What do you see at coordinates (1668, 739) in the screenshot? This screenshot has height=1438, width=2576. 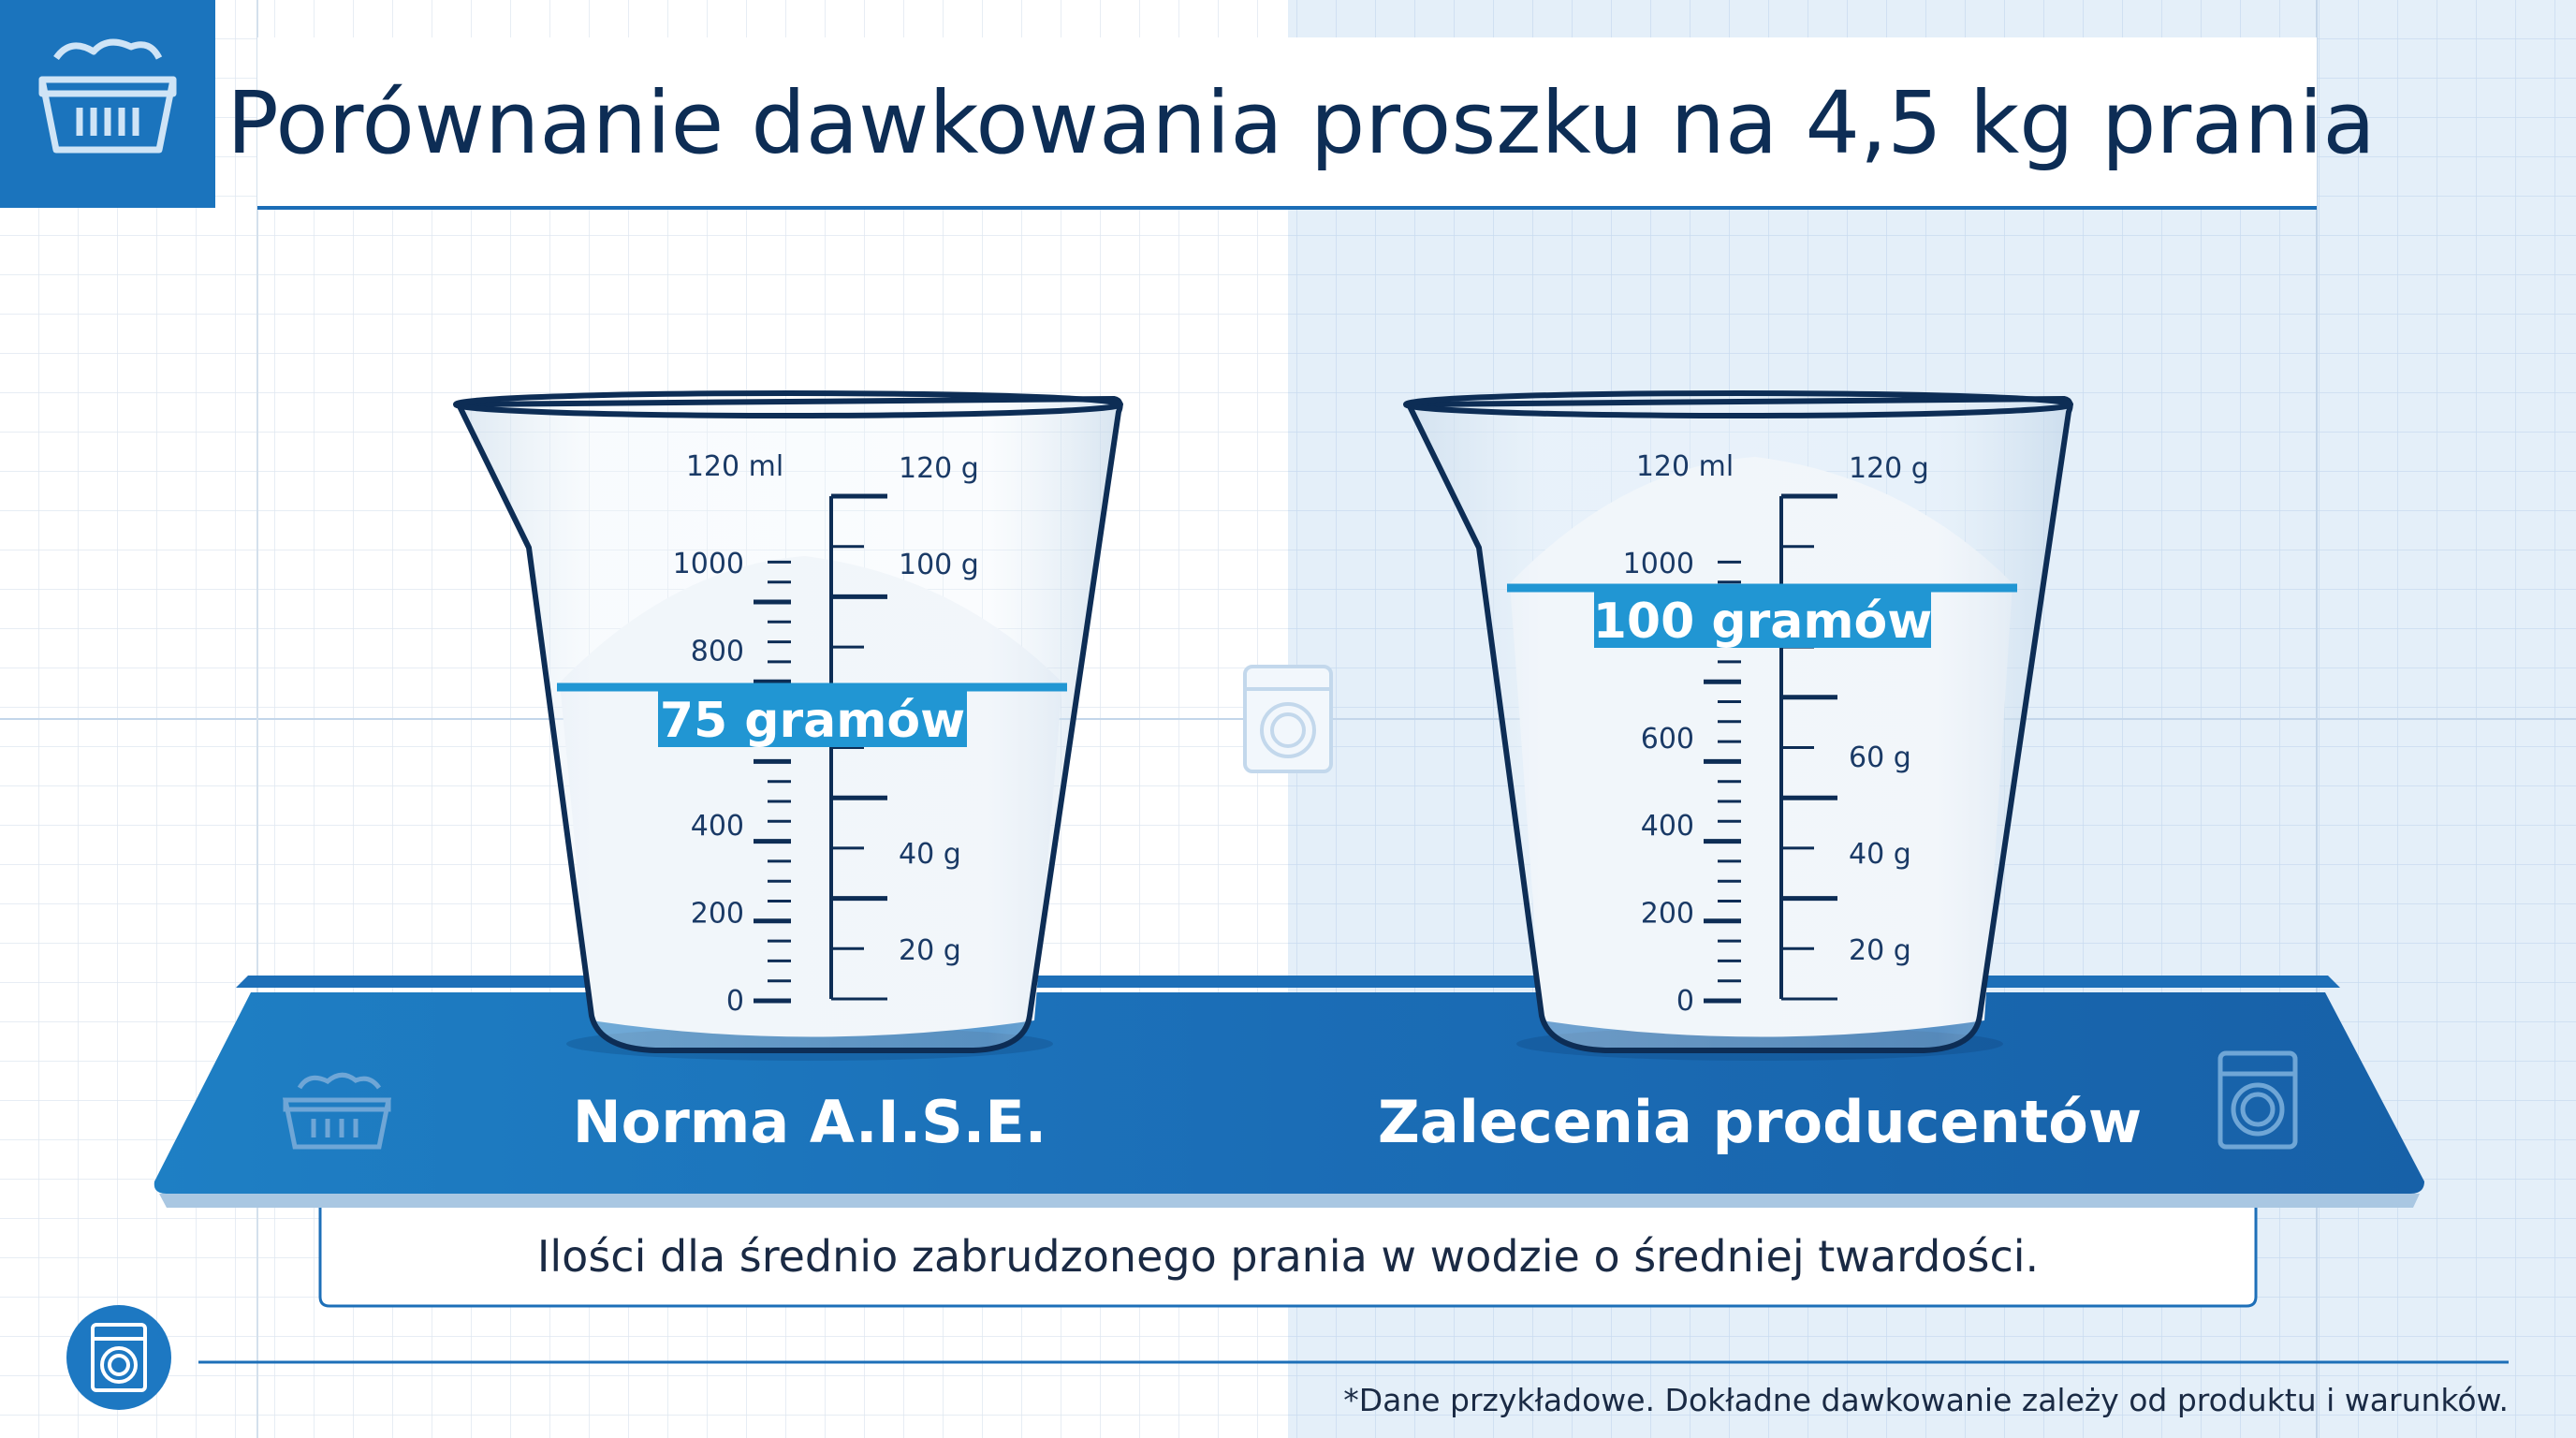 I see `ml-scale-label: 600` at bounding box center [1668, 739].